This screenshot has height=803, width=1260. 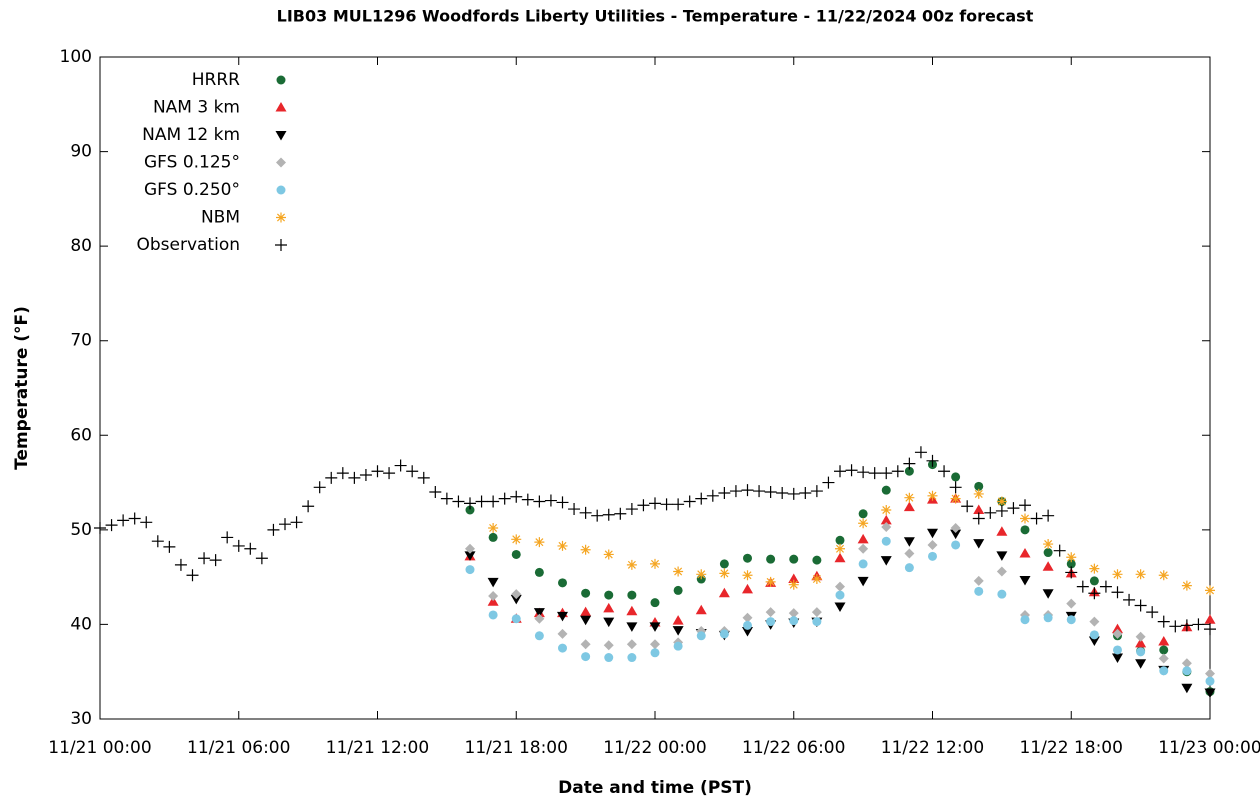 What do you see at coordinates (220, 218) in the screenshot?
I see `legend-label: NBM` at bounding box center [220, 218].